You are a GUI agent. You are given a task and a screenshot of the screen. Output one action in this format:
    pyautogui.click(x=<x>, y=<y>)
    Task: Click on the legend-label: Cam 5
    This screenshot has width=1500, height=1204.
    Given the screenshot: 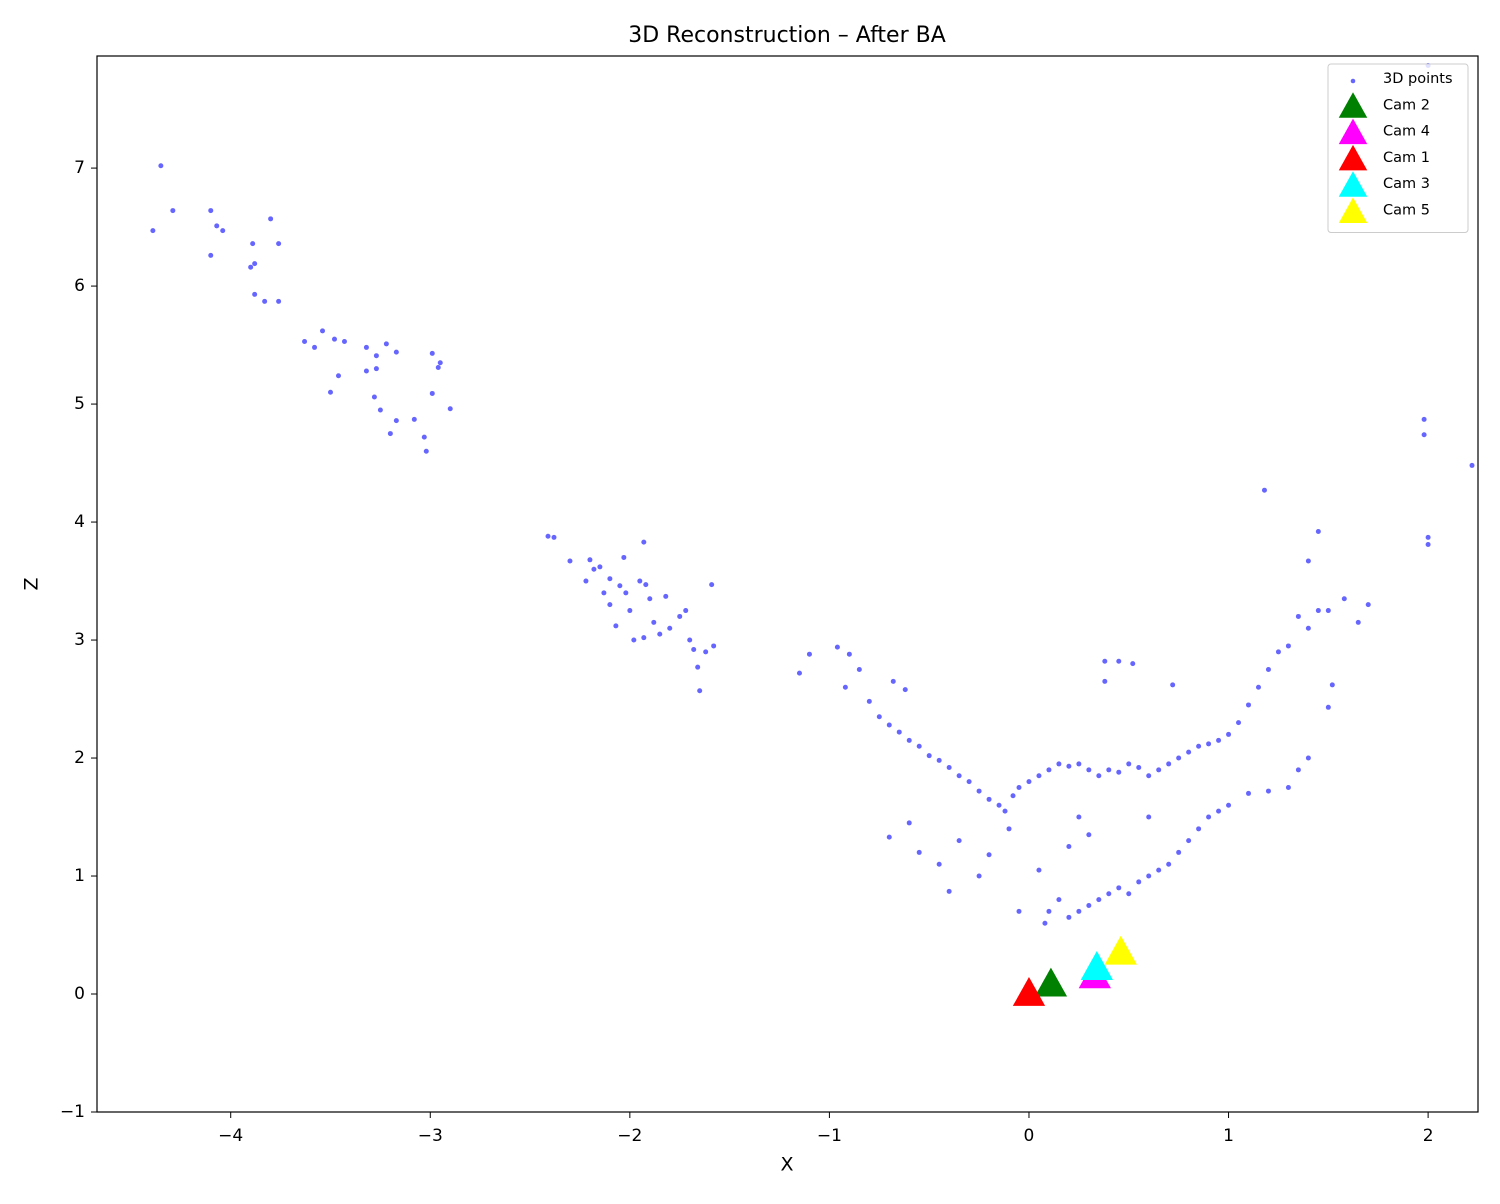 What is the action you would take?
    pyautogui.click(x=1406, y=211)
    